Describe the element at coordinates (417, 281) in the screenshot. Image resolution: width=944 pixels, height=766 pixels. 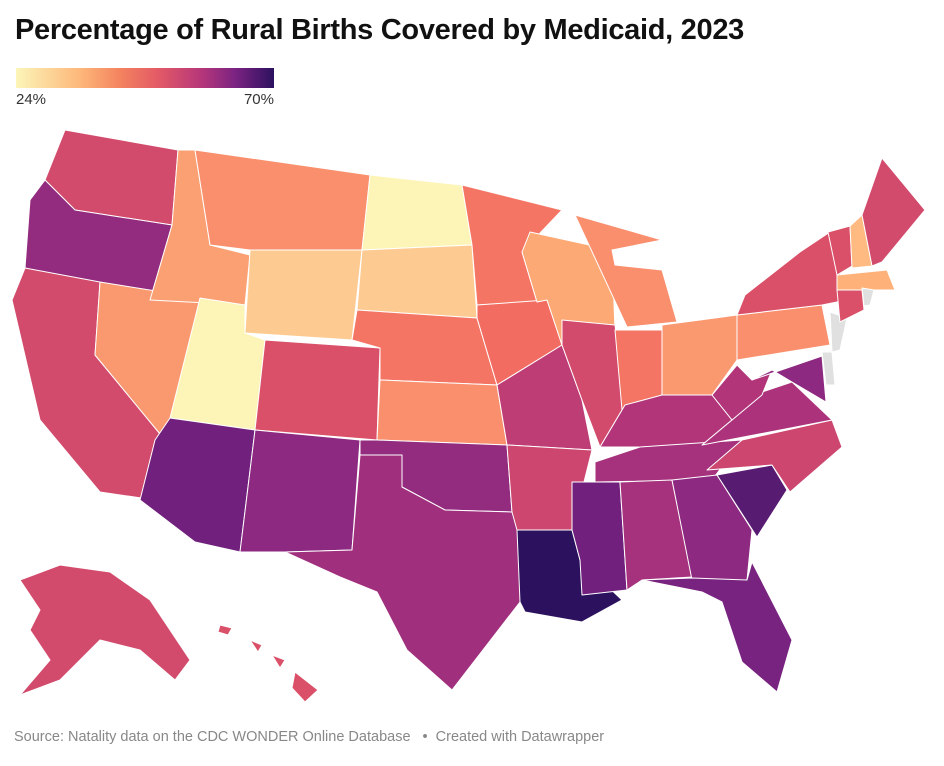
I see `state-sd` at that location.